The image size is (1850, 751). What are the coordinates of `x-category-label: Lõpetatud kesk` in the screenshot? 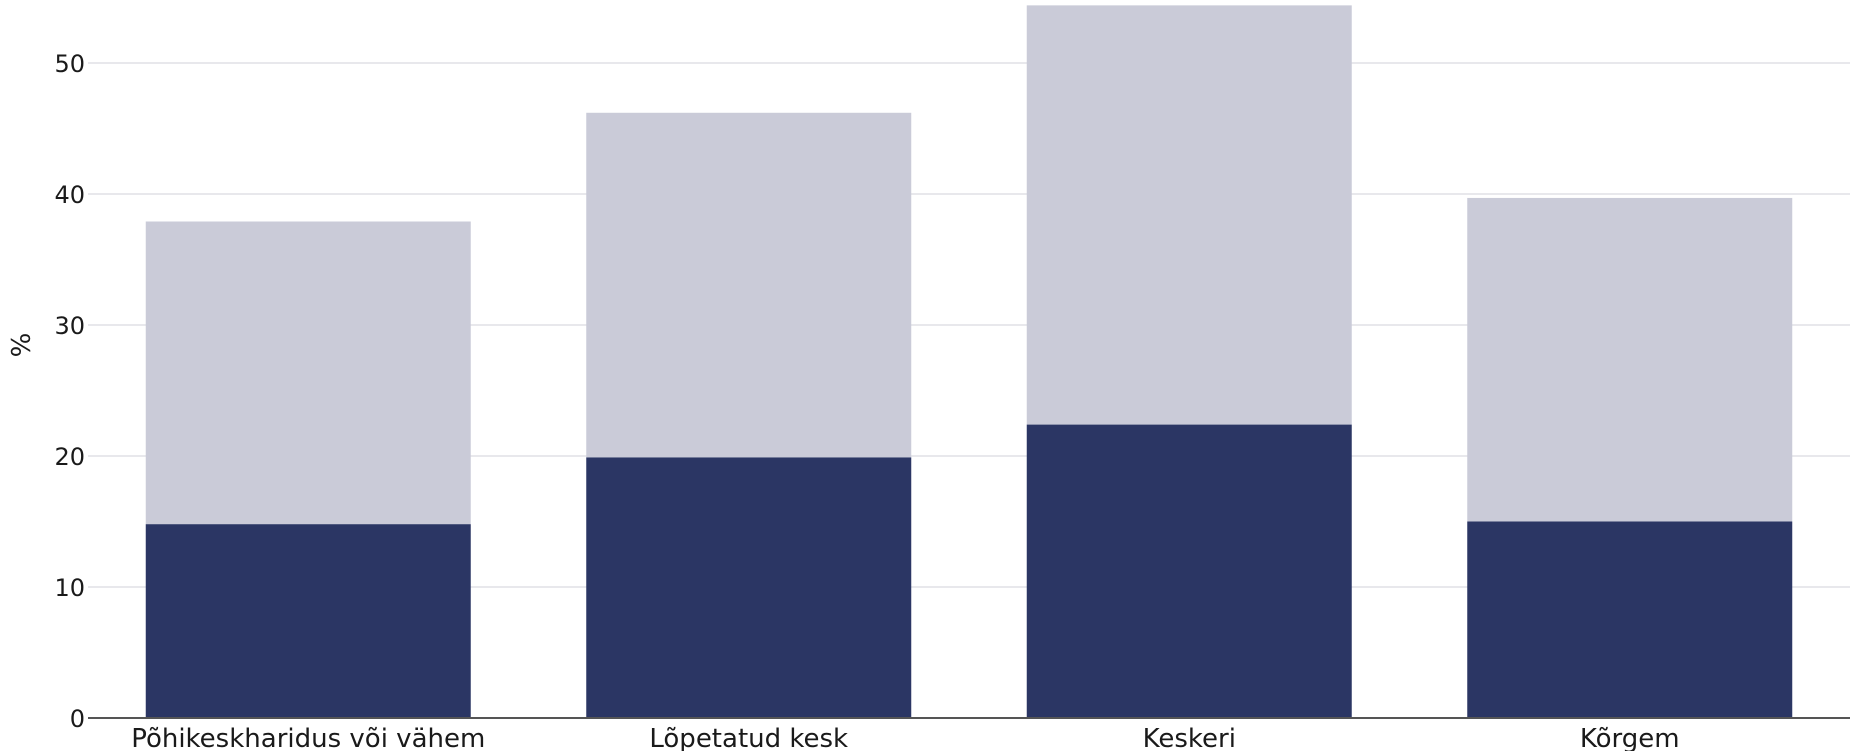 It's located at (748, 737).